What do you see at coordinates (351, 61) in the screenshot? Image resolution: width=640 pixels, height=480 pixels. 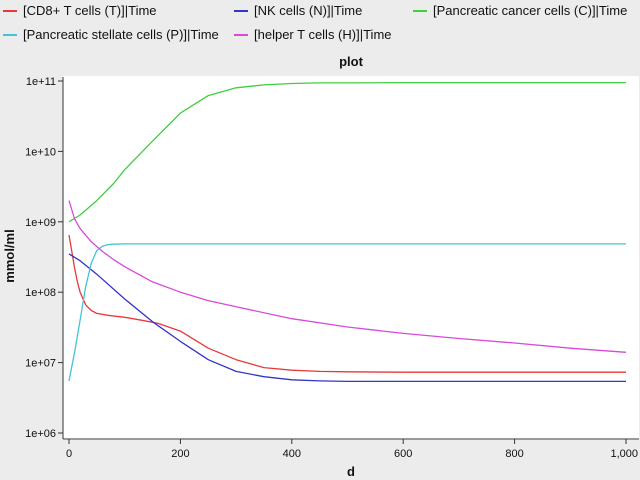 I see `chart-title: plot` at bounding box center [351, 61].